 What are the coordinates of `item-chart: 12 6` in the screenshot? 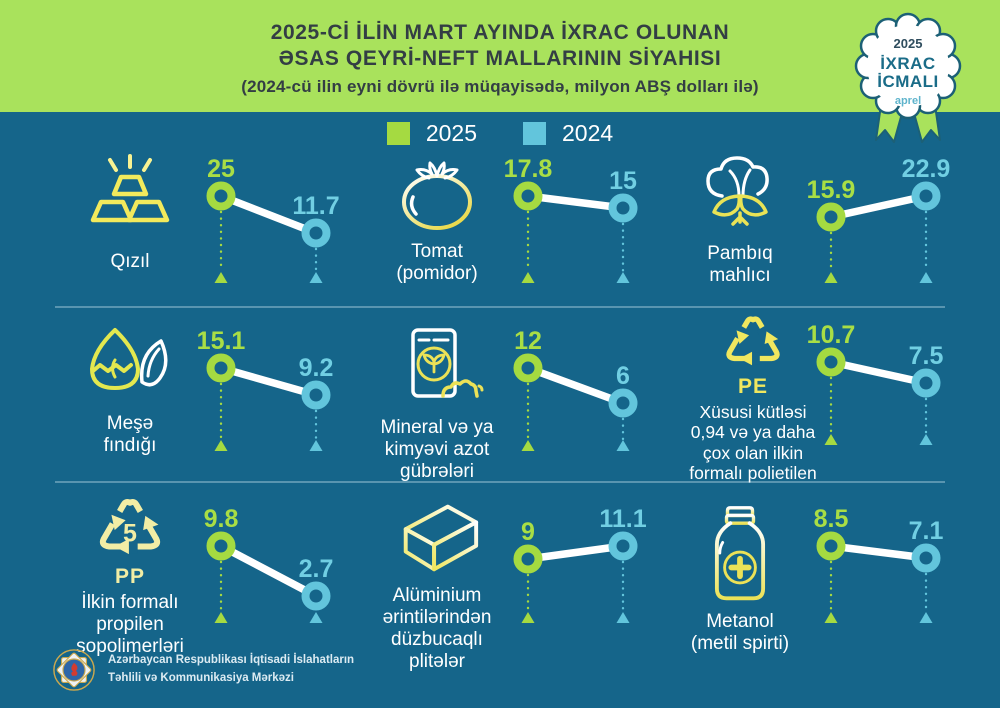 It's located at (583, 402).